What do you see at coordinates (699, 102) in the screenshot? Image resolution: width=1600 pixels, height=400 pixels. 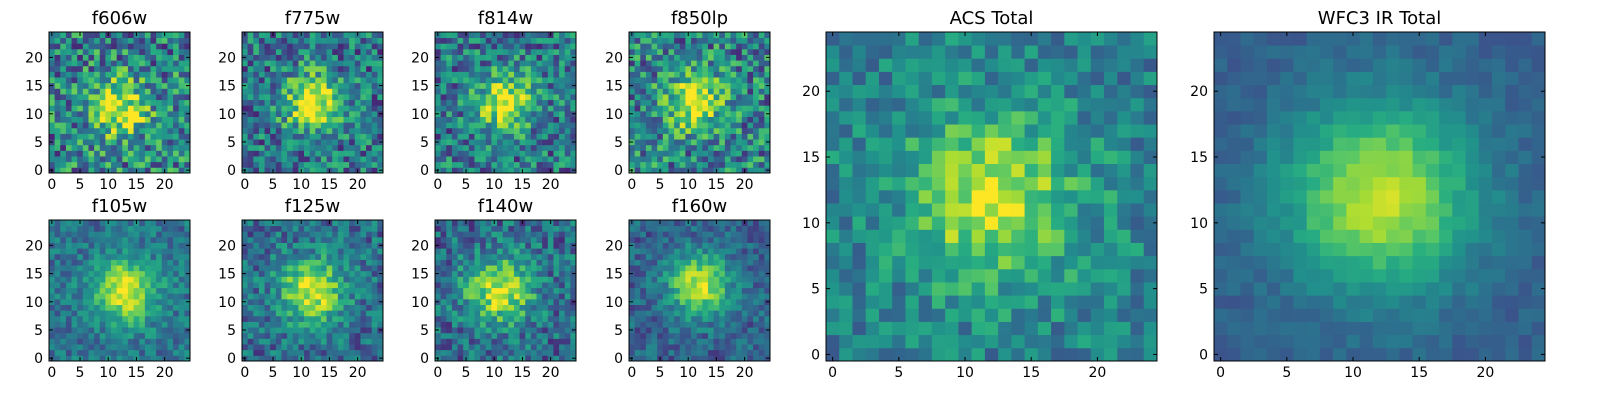 I see `axes-frame` at bounding box center [699, 102].